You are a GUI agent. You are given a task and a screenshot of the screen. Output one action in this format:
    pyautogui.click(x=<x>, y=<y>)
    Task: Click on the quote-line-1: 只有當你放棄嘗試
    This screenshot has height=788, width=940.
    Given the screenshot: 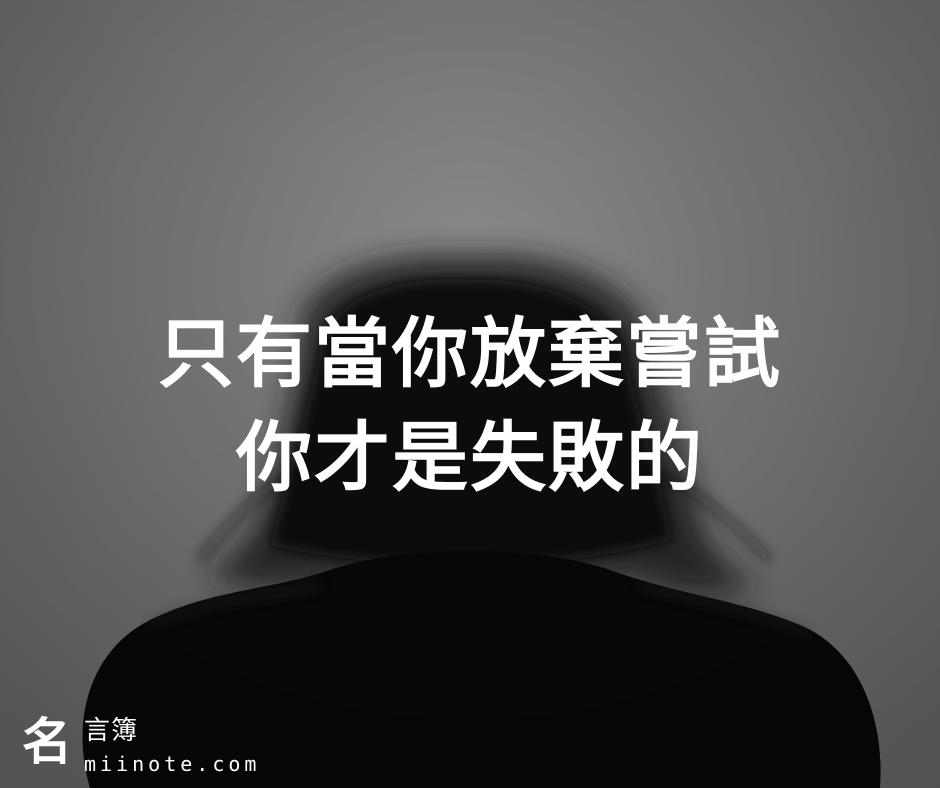 What is the action you would take?
    pyautogui.click(x=470, y=353)
    